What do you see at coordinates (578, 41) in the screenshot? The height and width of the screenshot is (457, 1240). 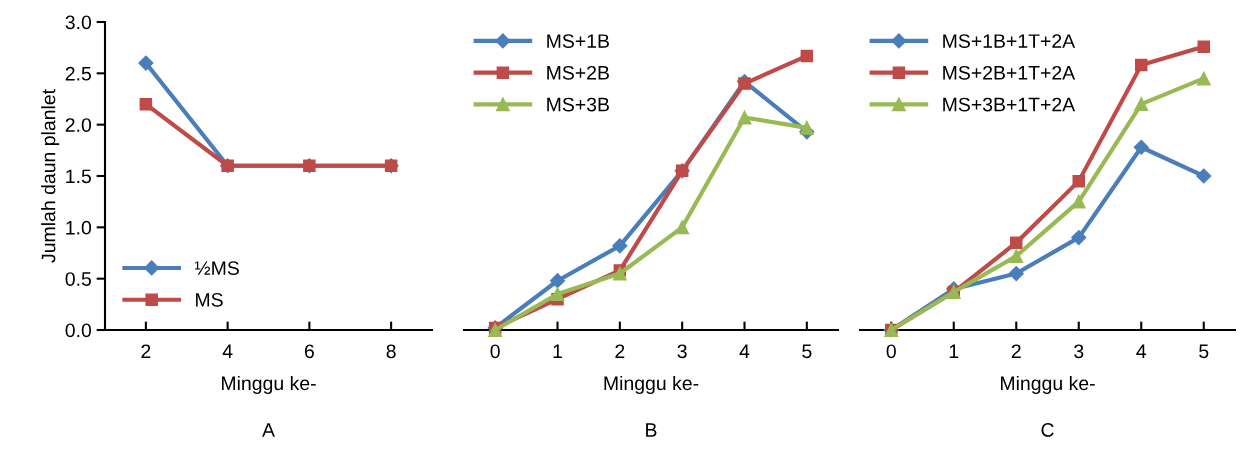 I see `legend-label: MS+1B` at bounding box center [578, 41].